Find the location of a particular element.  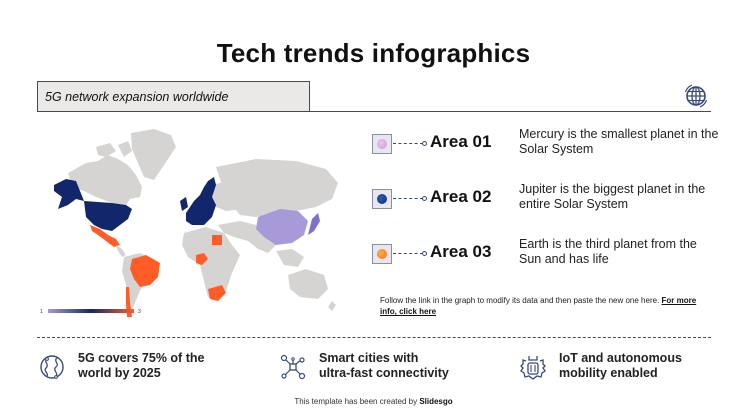

credit-brand-link: Slidesgo is located at coordinates (436, 401).